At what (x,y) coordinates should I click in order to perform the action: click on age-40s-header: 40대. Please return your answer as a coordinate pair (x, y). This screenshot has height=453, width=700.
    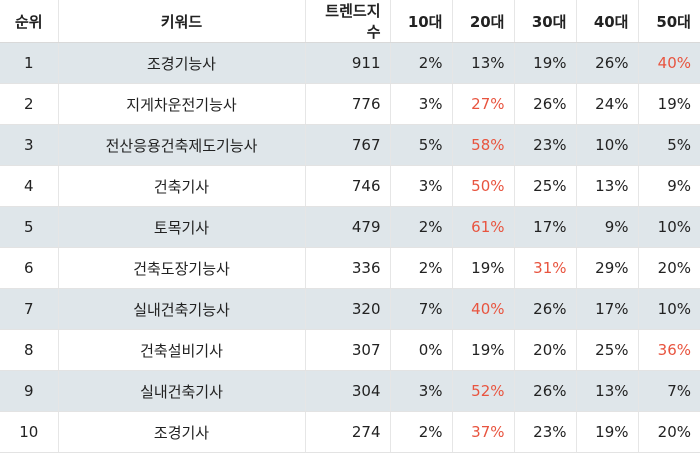
    Looking at the image, I should click on (607, 21).